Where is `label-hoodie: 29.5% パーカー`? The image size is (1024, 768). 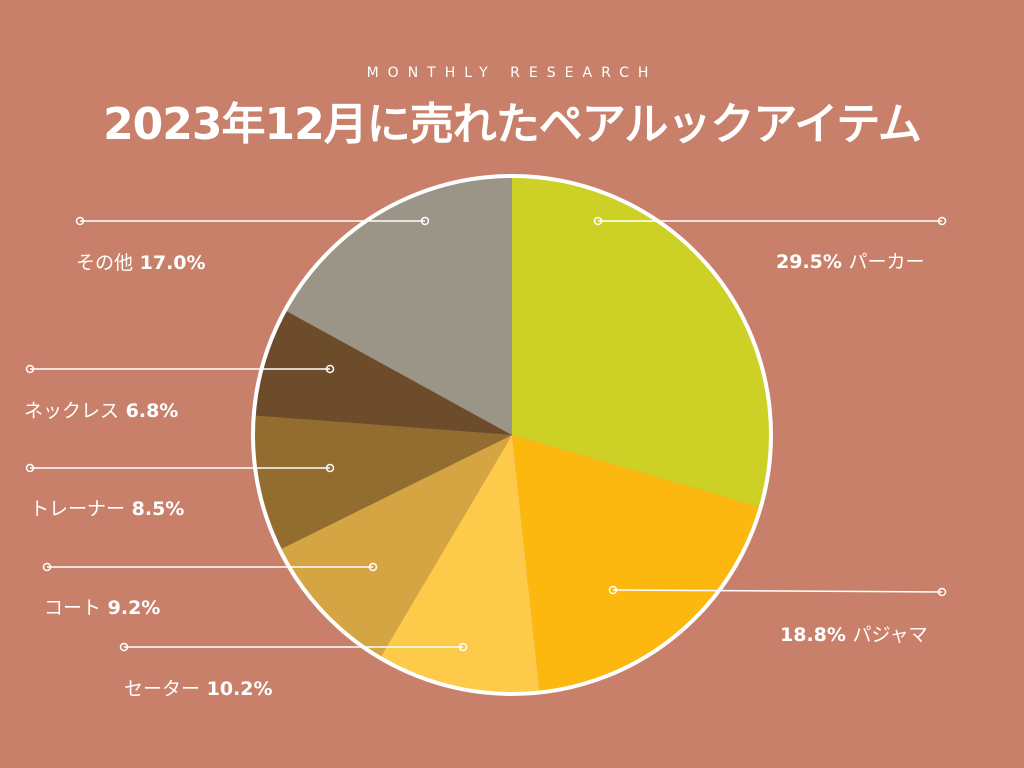
label-hoodie: 29.5% パーカー is located at coordinates (850, 260).